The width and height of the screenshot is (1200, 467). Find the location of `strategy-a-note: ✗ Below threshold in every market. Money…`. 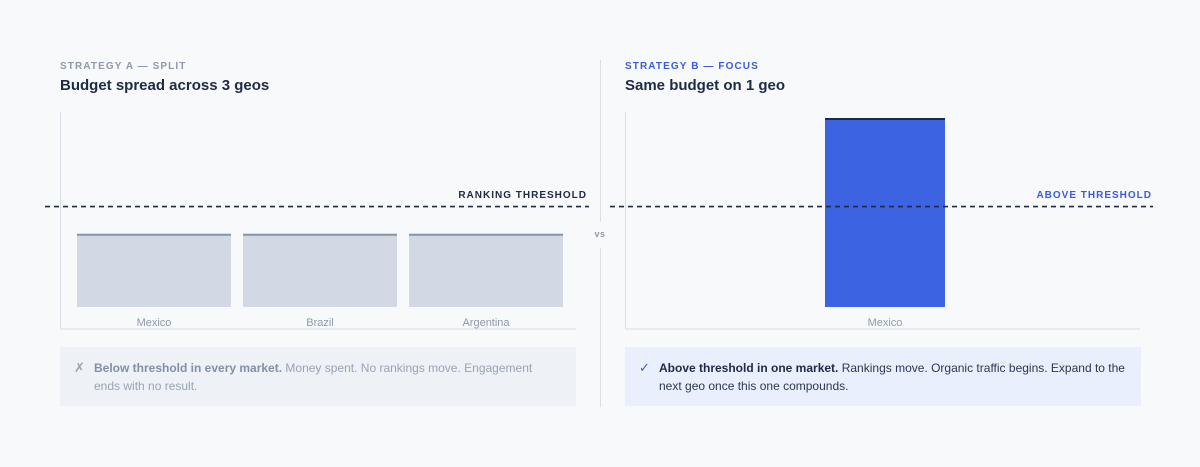

strategy-a-note: ✗ Below threshold in every market. Money… is located at coordinates (318, 376).